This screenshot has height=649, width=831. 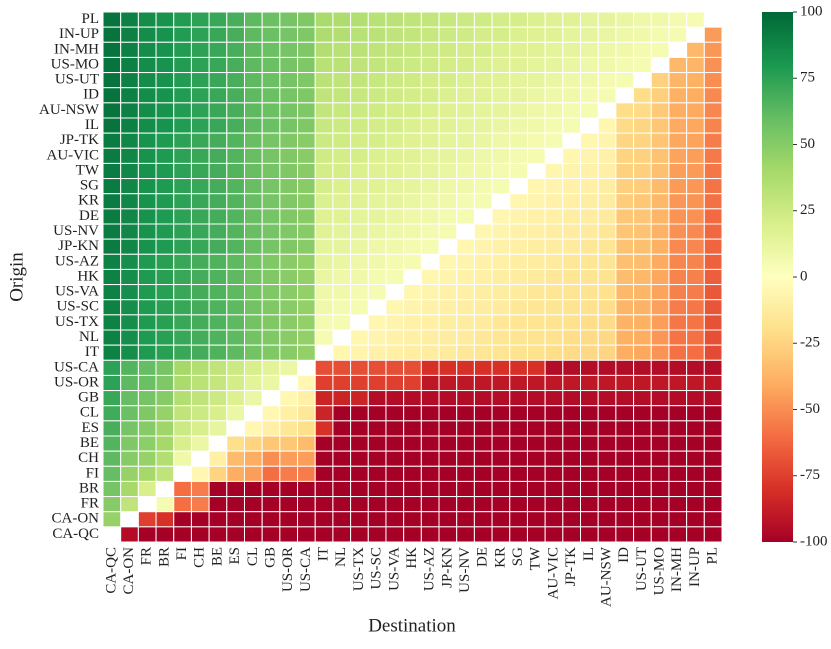 I want to click on y-tick-label: CH, so click(x=88, y=458).